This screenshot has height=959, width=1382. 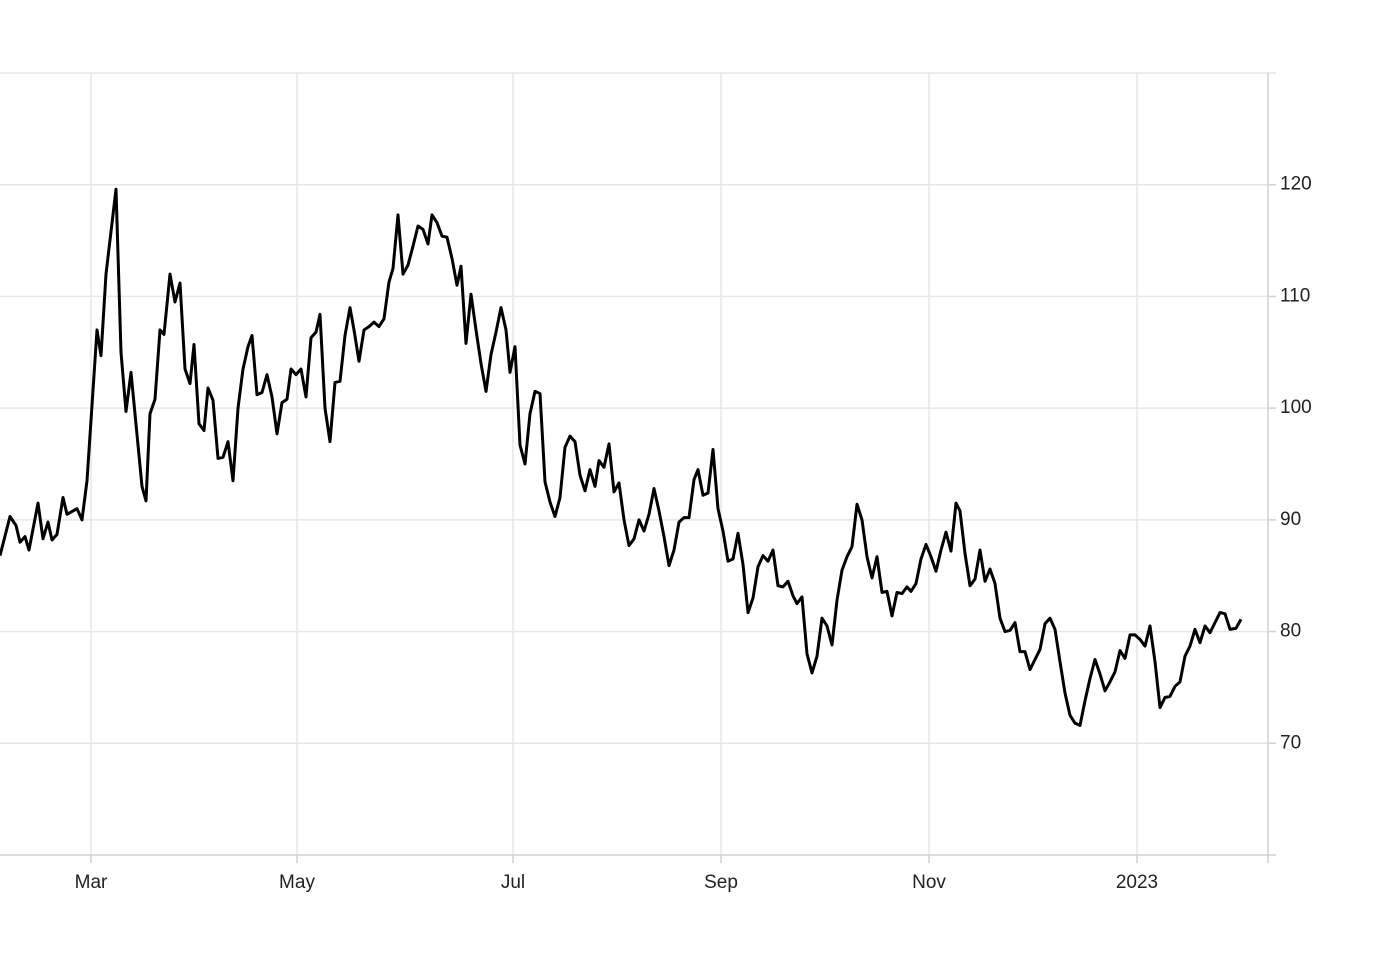 What do you see at coordinates (1137, 882) in the screenshot?
I see `x-tick-label: 2023` at bounding box center [1137, 882].